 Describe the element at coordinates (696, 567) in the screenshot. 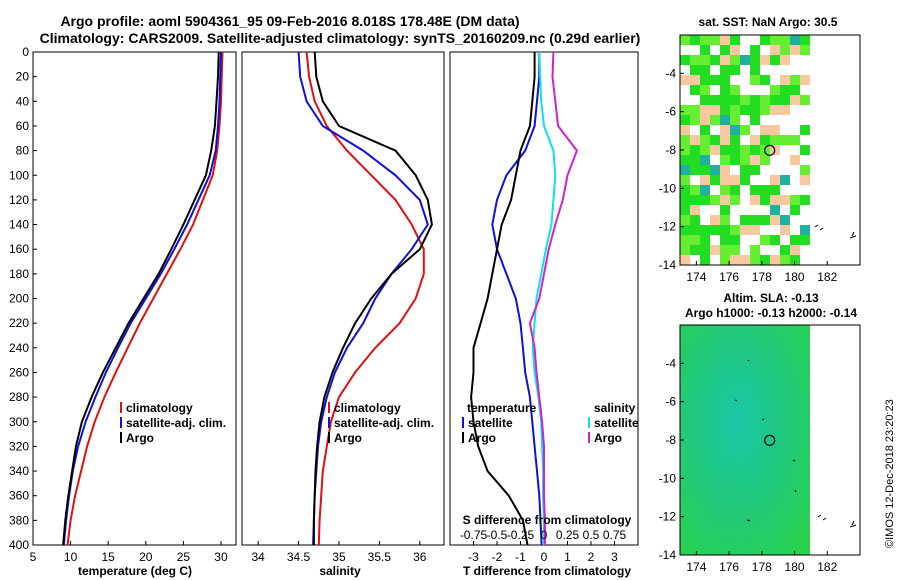

I see `map-x-tick-label: 174` at that location.